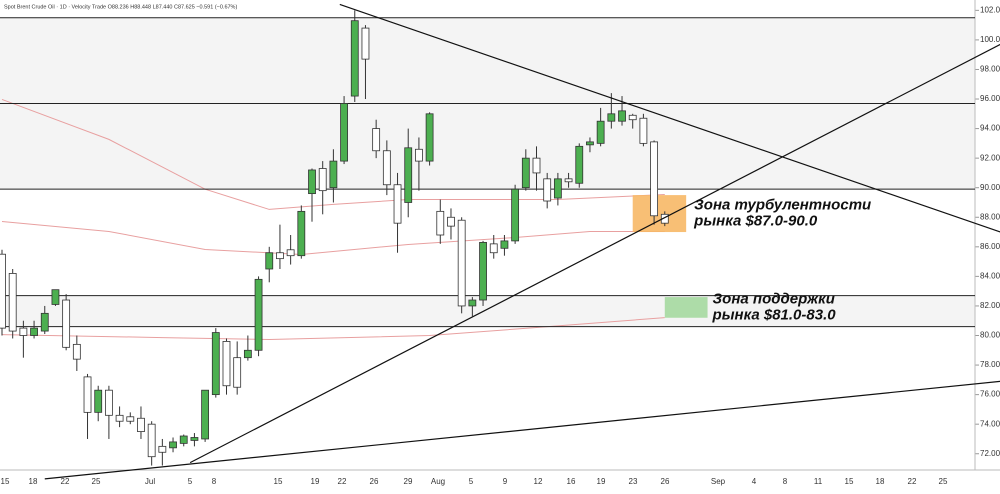  Describe the element at coordinates (633, 481) in the screenshot. I see `x-tick-label: 23` at that location.